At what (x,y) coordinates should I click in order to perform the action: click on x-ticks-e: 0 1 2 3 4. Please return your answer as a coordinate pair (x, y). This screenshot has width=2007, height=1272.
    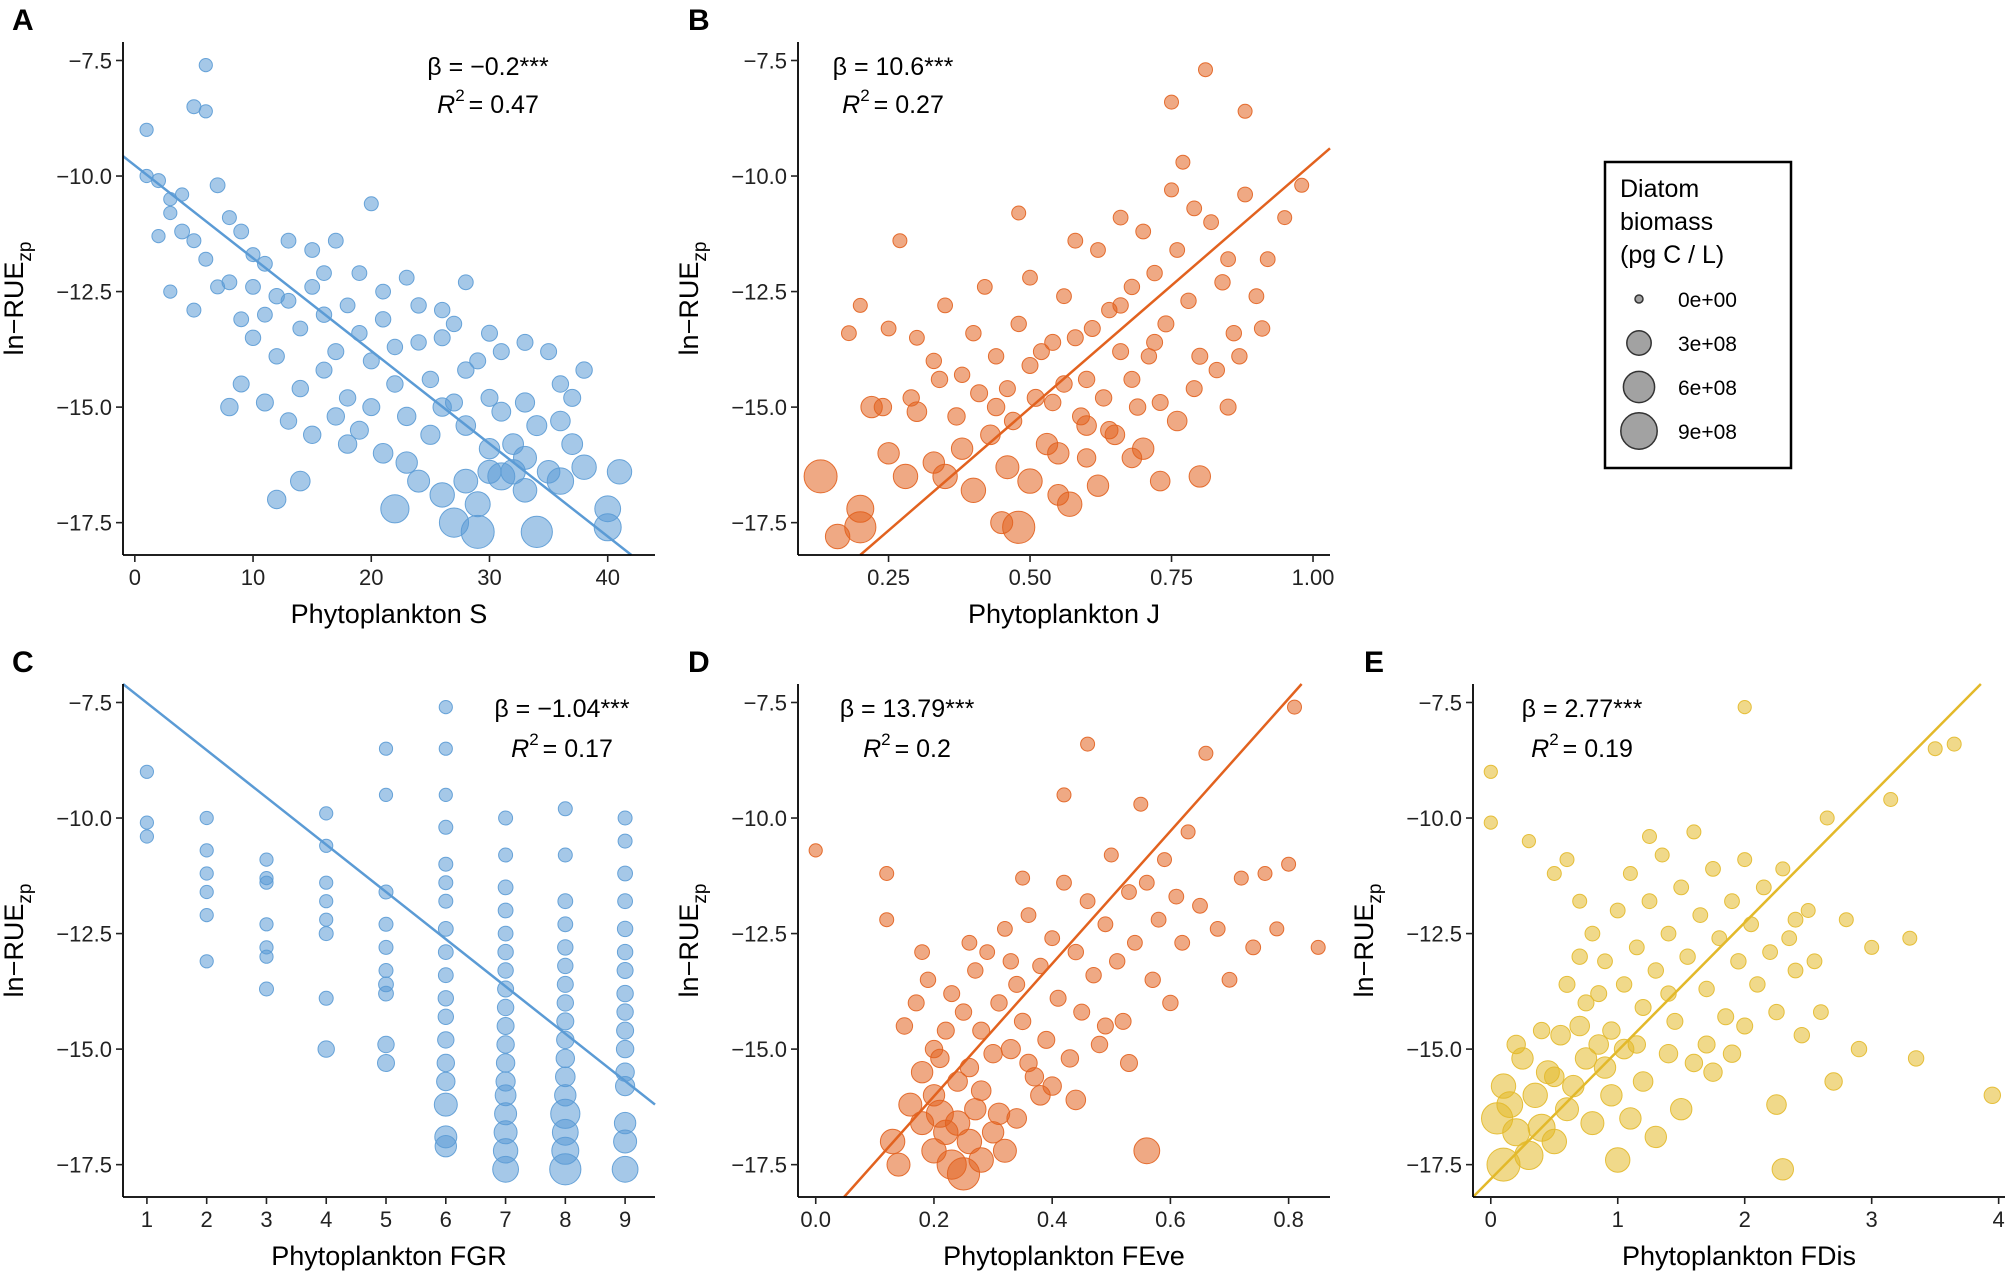
    Looking at the image, I should click on (1745, 1214).